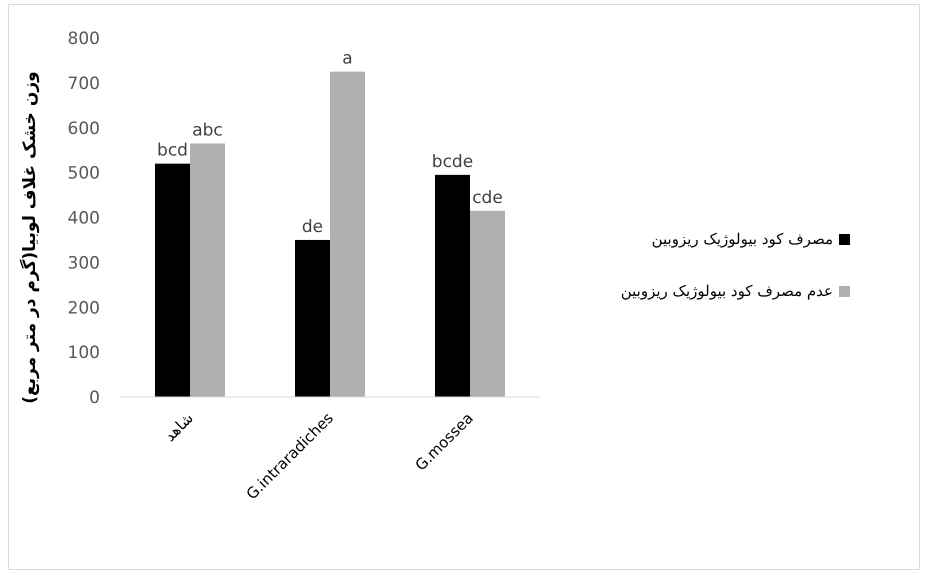 The width and height of the screenshot is (925, 575). Describe the element at coordinates (207, 130) in the screenshot. I see `annotation: abc` at that location.